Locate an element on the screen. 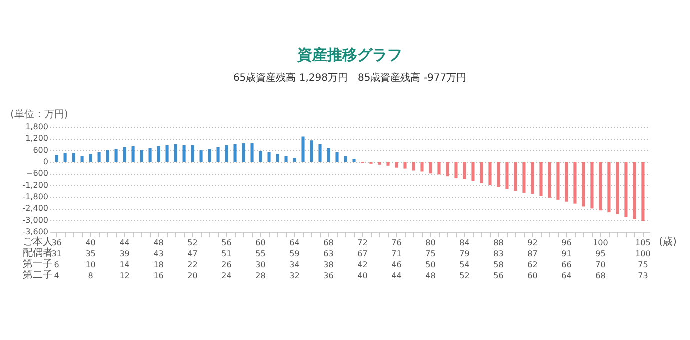 This screenshot has width=690, height=340. x-tick-label: 48 43 18 16 is located at coordinates (159, 259).